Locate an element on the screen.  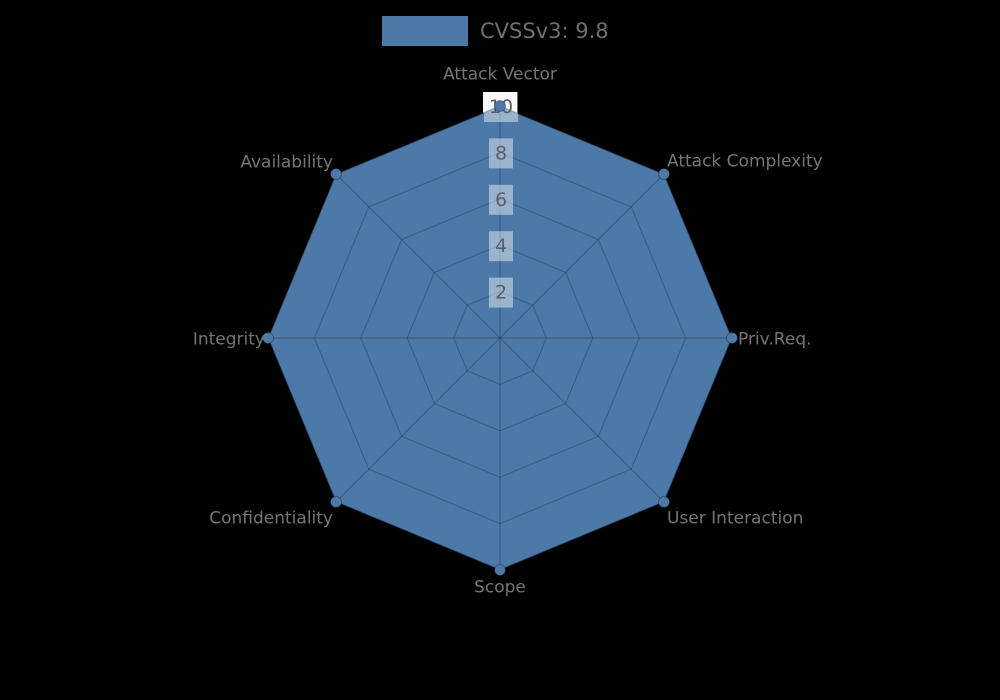
legend-label: CVSSv3: 9.8 is located at coordinates (544, 31).